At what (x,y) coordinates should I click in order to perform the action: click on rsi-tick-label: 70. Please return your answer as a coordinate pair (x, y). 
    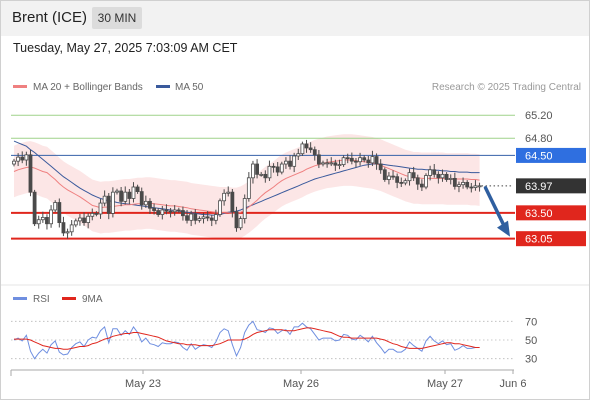
    Looking at the image, I should click on (531, 322).